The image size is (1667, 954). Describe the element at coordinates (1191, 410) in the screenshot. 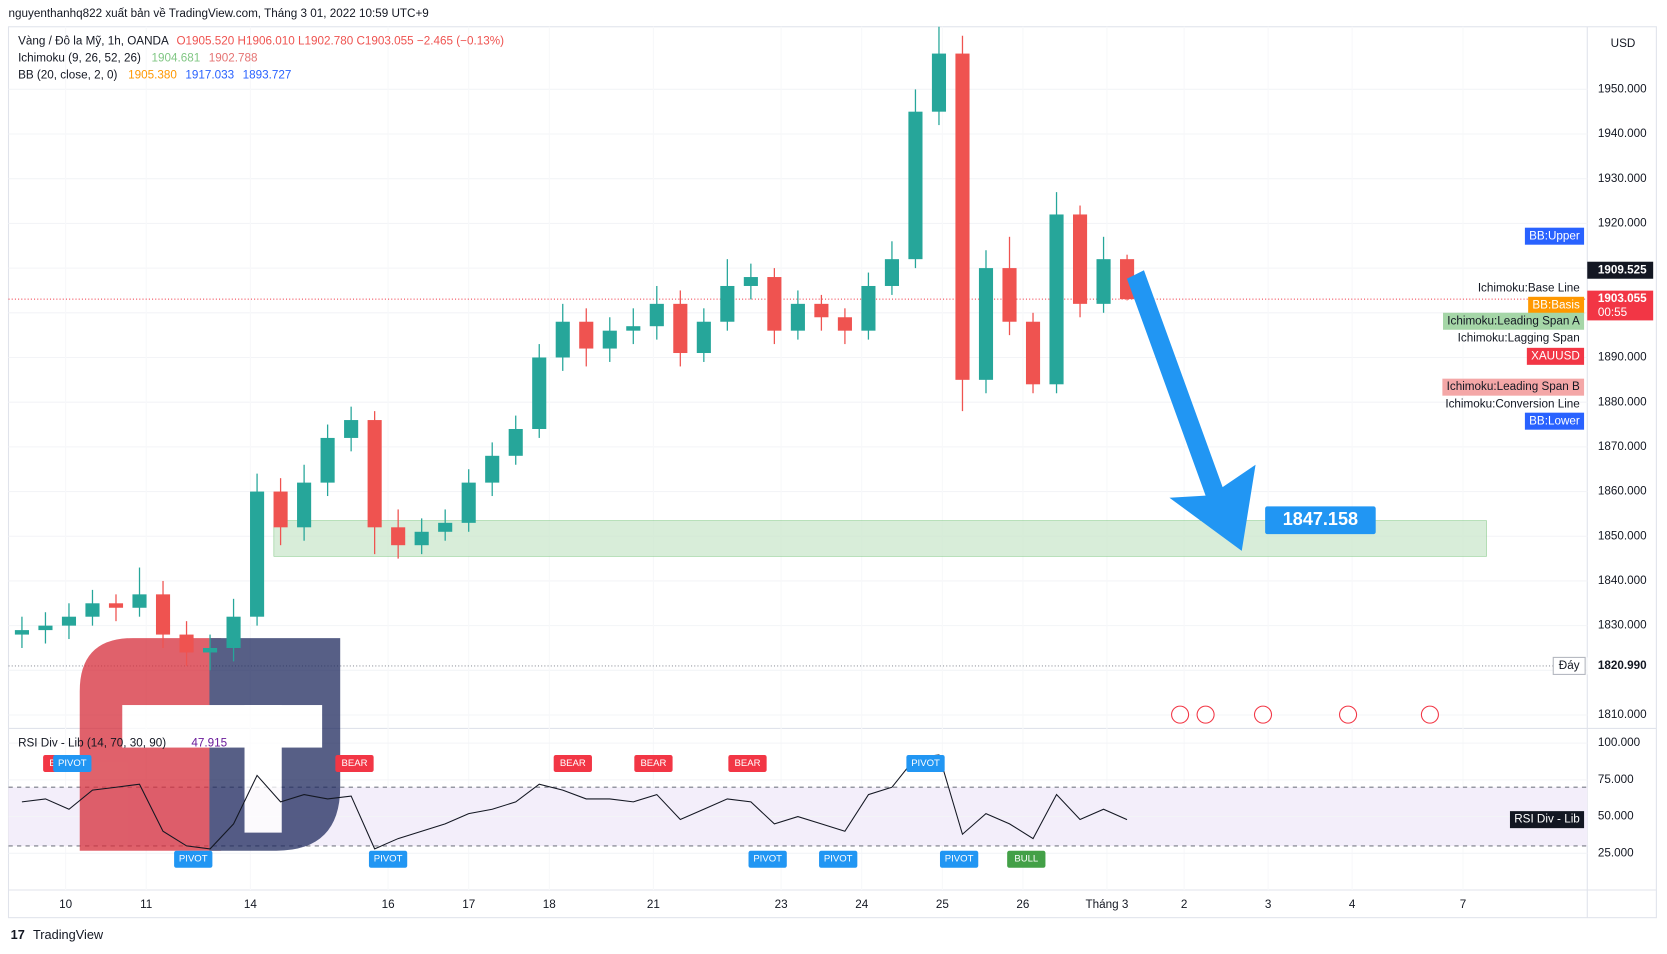

I see `forecast-arrow` at that location.